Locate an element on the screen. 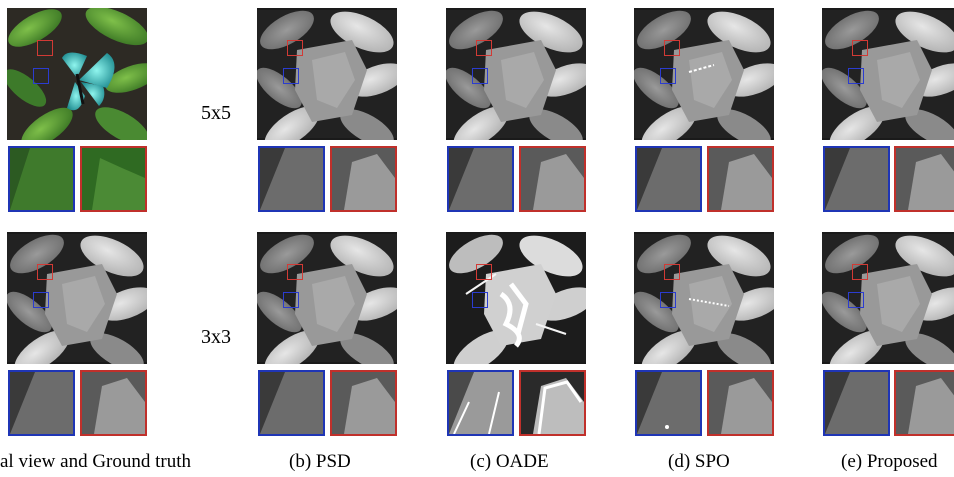 The height and width of the screenshot is (477, 954). caption-e: (e) Proposed is located at coordinates (889, 461).